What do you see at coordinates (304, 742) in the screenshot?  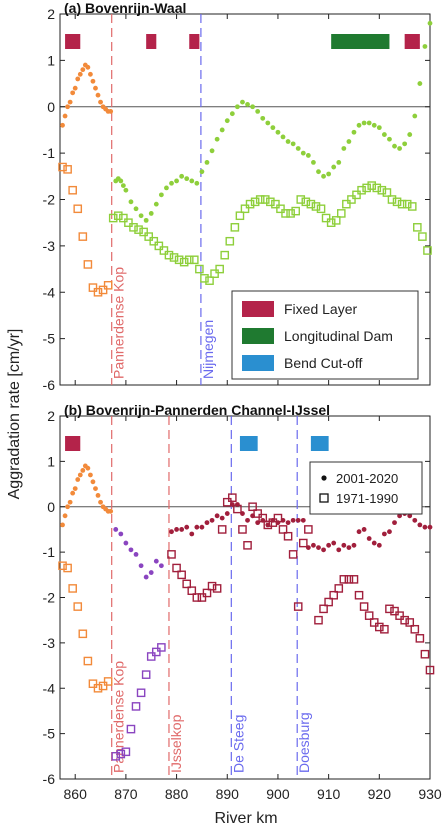 I see `reference-line-label: Doesburg` at bounding box center [304, 742].